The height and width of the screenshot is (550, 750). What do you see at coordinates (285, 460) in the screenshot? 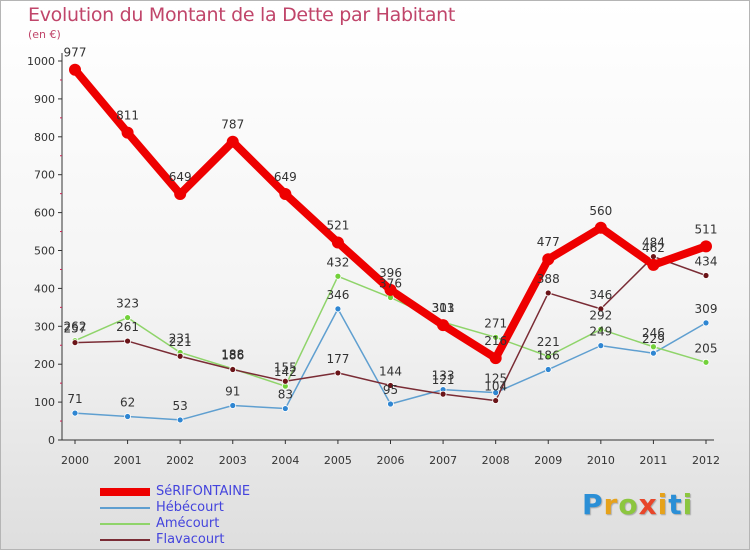
I see `x-tick-label: 2004` at bounding box center [285, 460].